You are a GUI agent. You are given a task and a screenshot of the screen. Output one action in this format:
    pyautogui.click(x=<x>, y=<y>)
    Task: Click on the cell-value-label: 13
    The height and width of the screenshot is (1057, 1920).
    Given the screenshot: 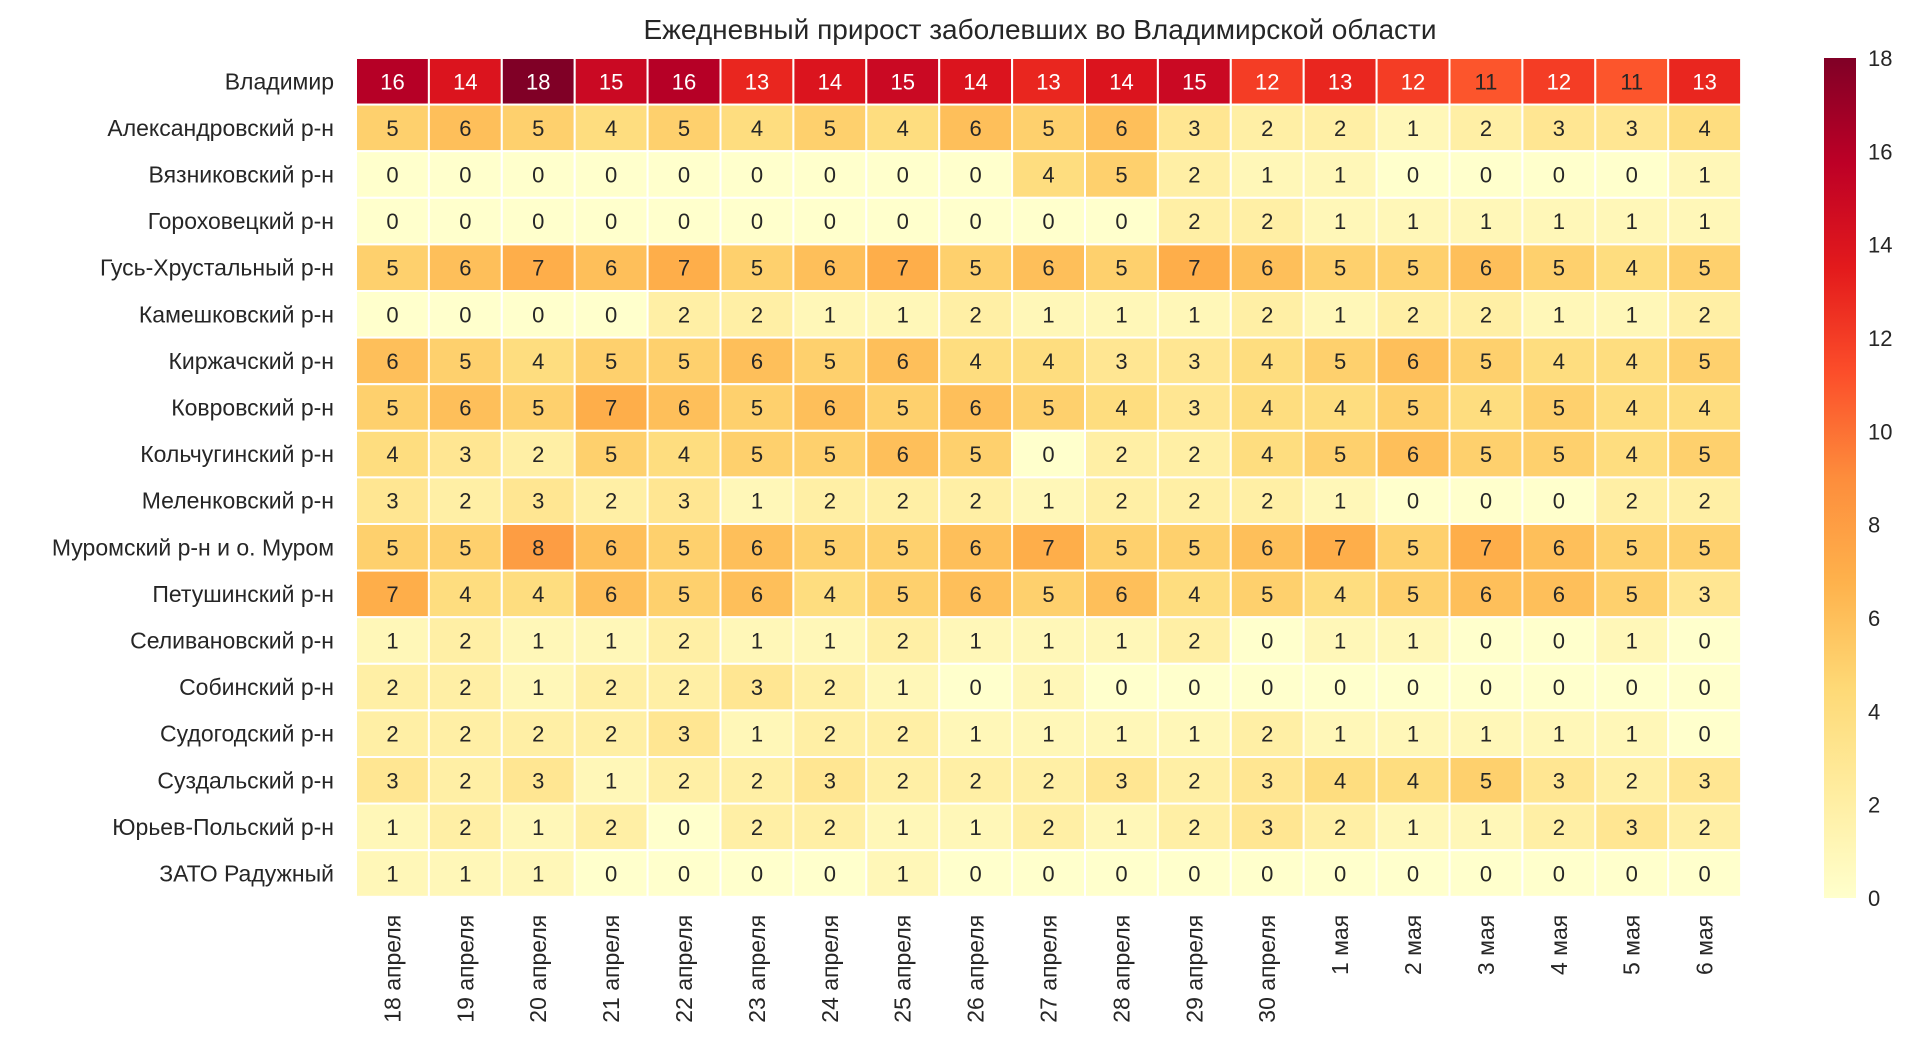 What is the action you would take?
    pyautogui.click(x=1340, y=81)
    